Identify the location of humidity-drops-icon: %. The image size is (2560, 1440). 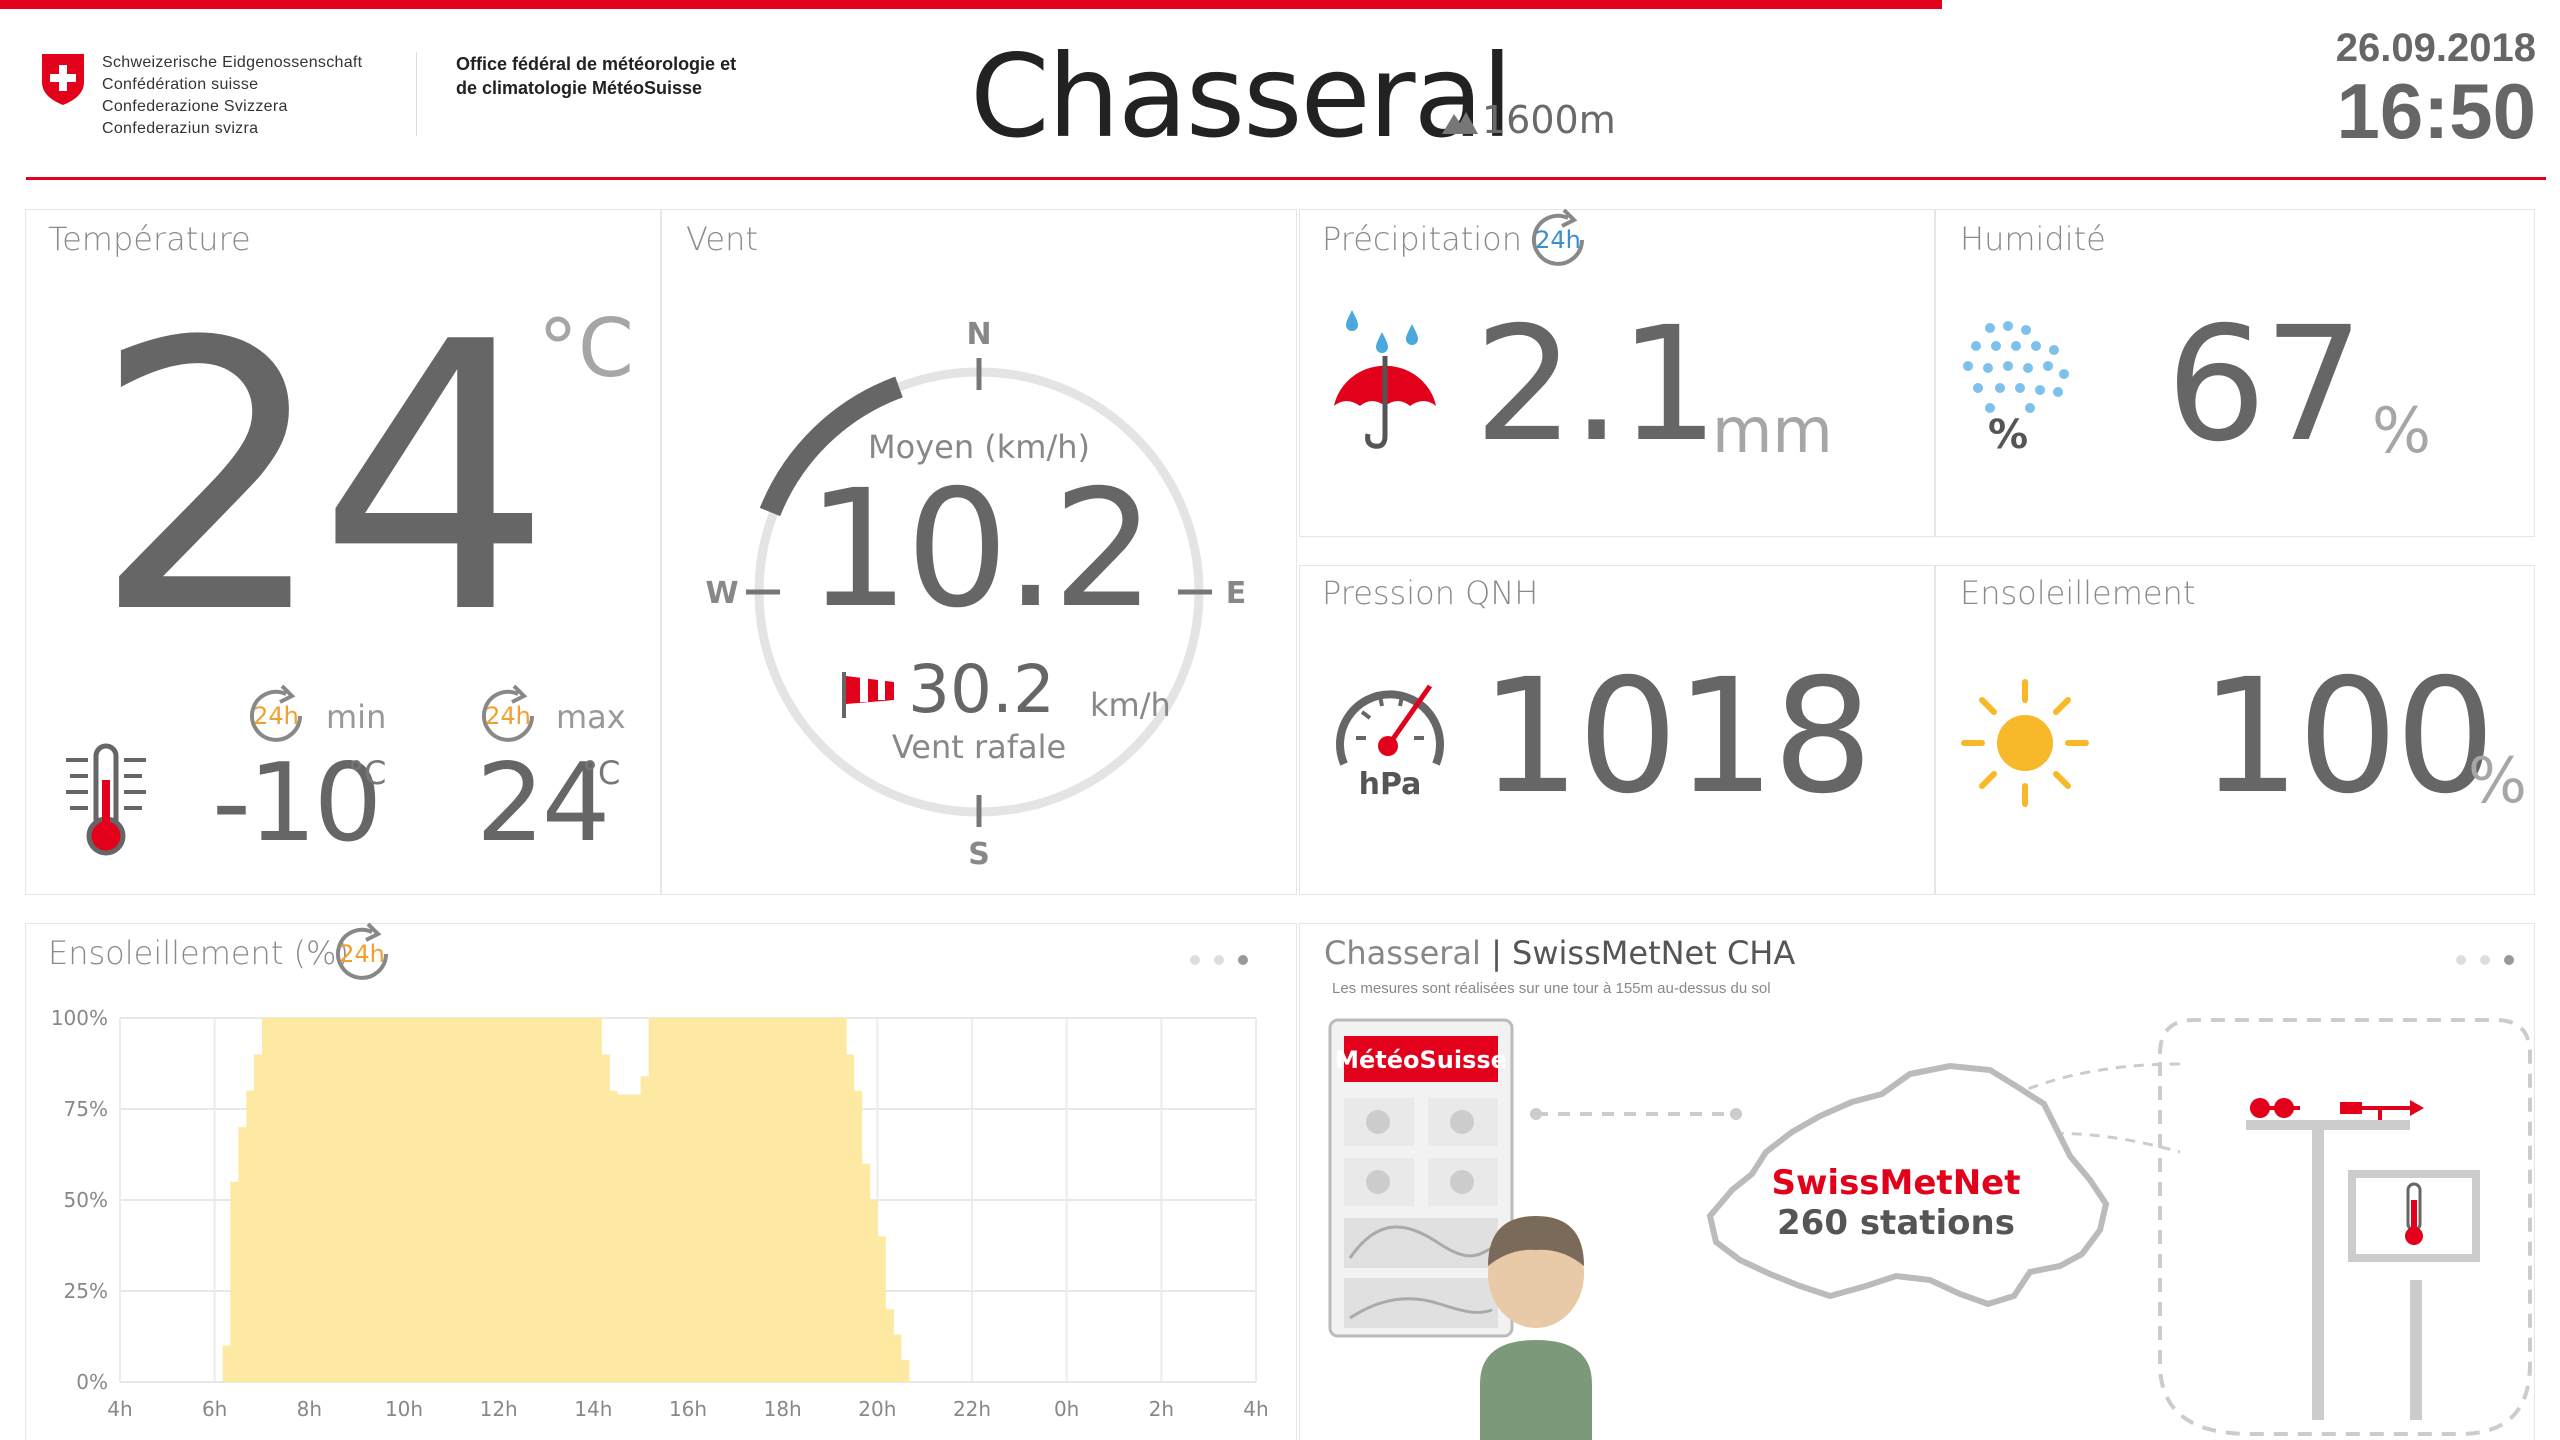
(2016, 388).